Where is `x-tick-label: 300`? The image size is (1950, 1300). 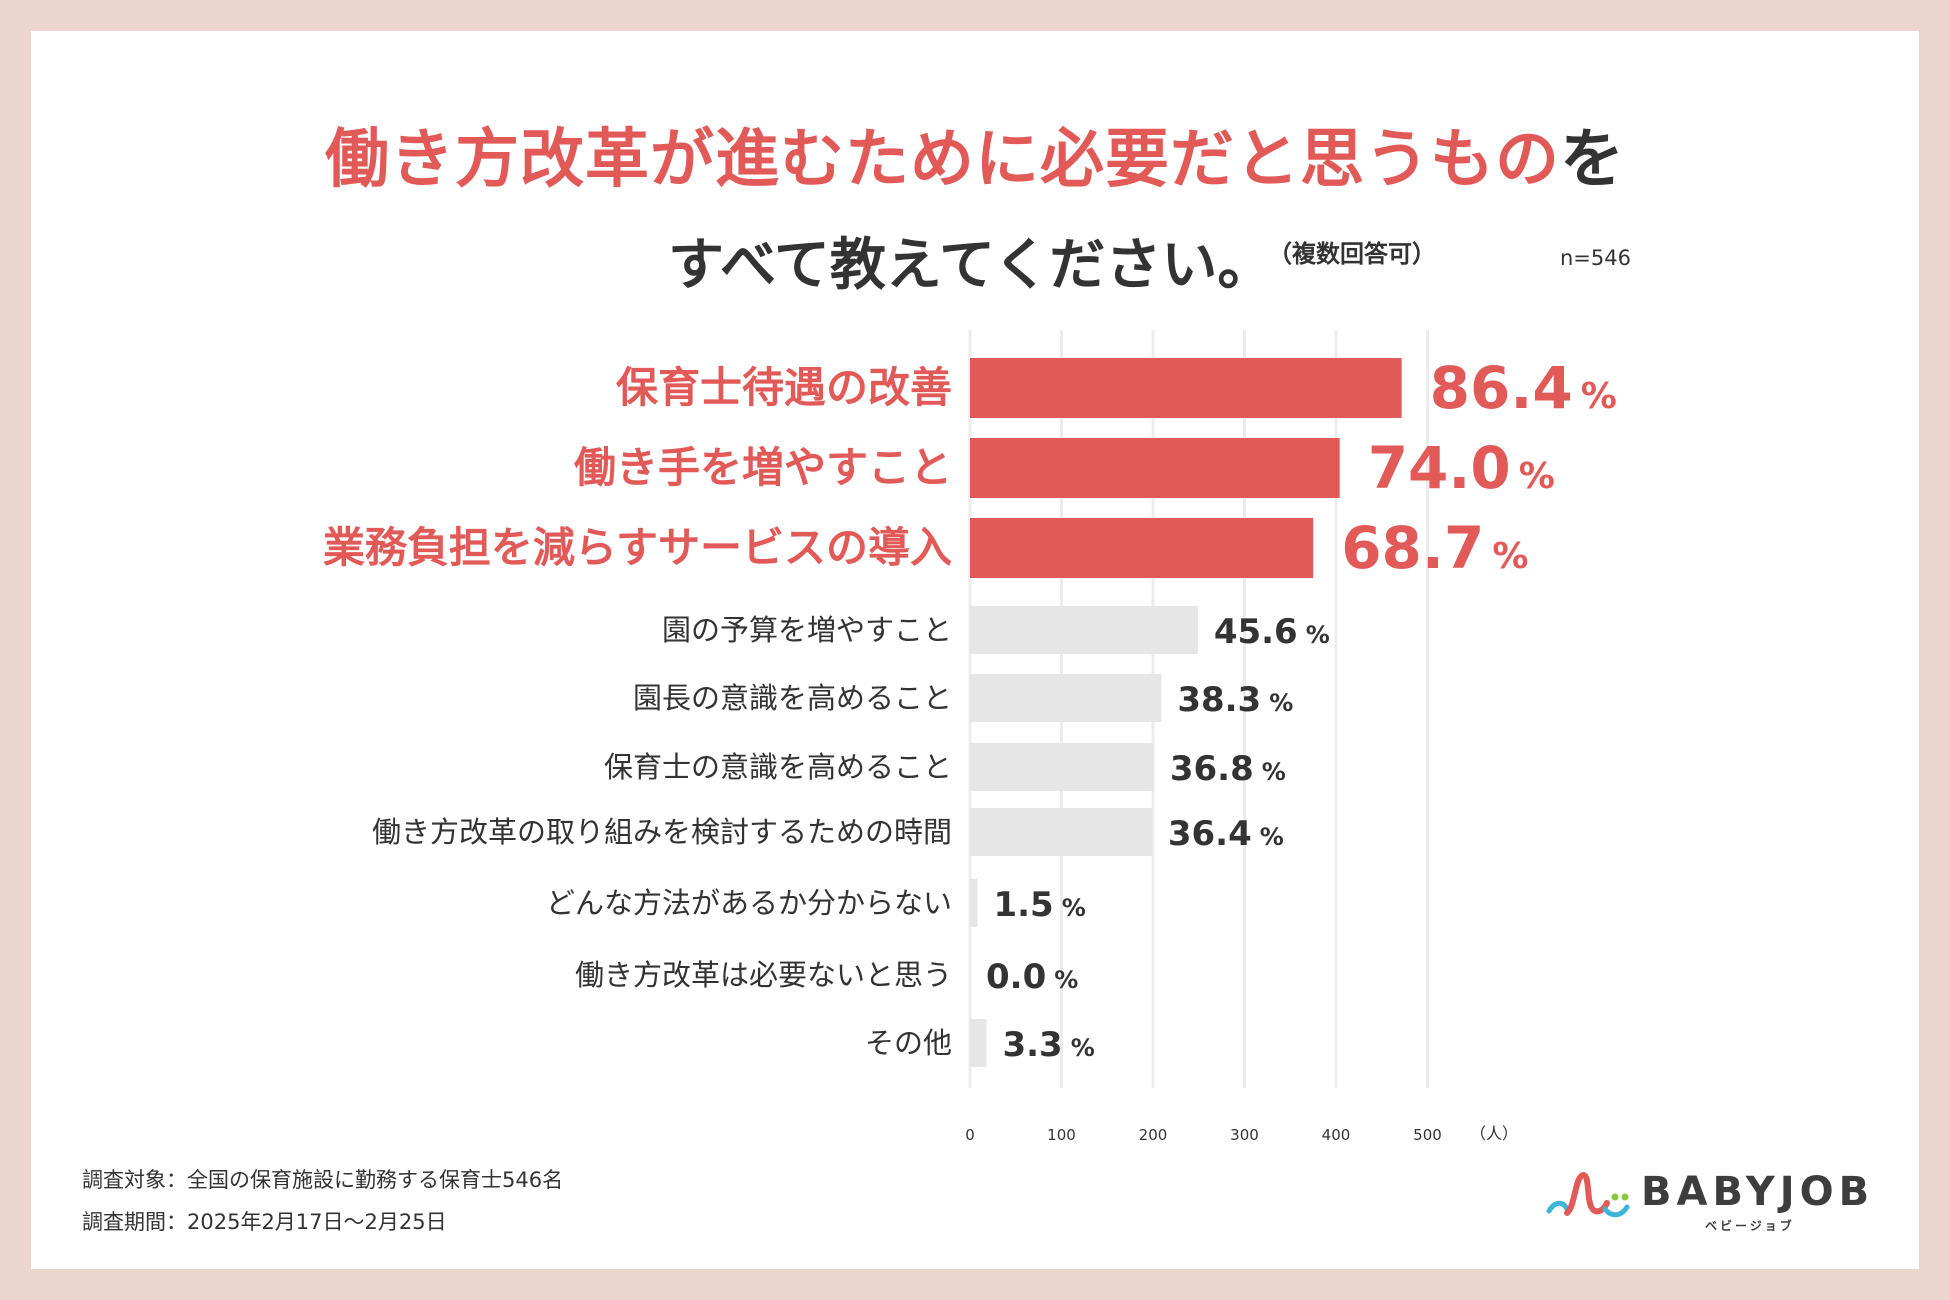
x-tick-label: 300 is located at coordinates (1244, 1135).